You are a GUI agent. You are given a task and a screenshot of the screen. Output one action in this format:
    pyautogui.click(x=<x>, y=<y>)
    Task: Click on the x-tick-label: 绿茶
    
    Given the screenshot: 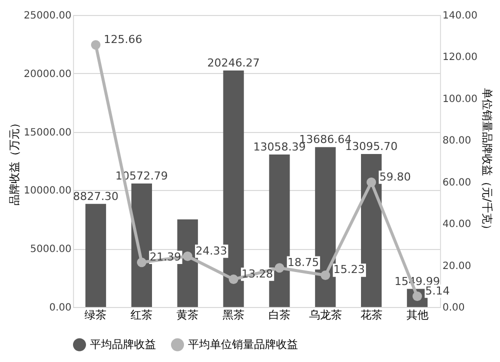 What is the action you would take?
    pyautogui.click(x=95, y=315)
    